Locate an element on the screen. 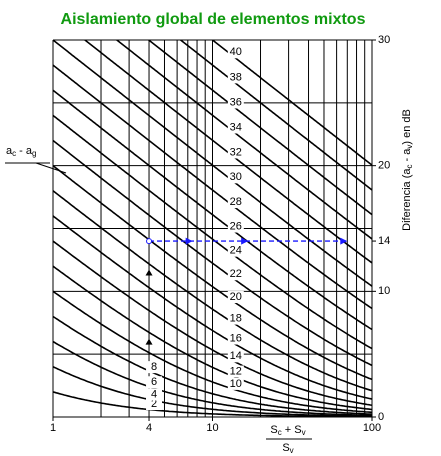  curve-label: 22 is located at coordinates (236, 274).